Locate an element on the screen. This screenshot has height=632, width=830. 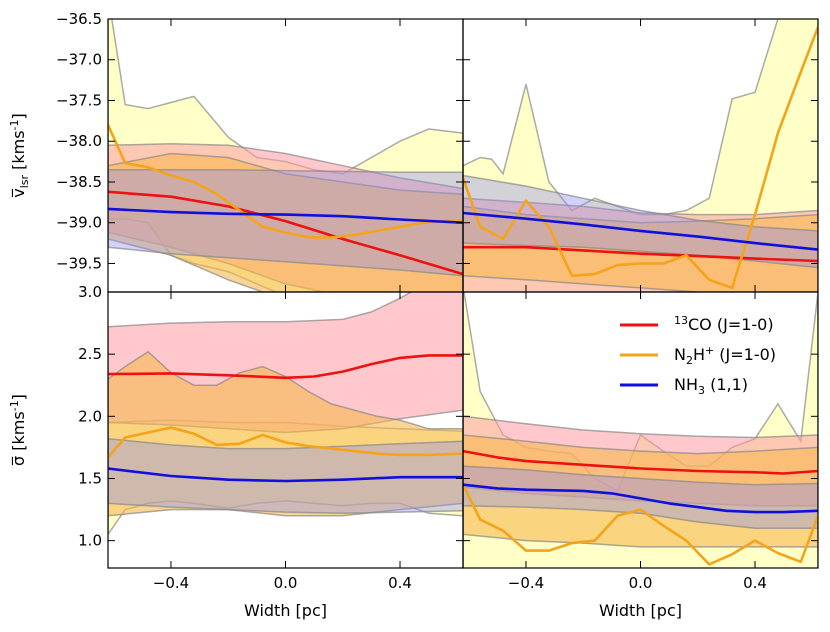
y-tick-label: −37.0 is located at coordinates (79, 60).